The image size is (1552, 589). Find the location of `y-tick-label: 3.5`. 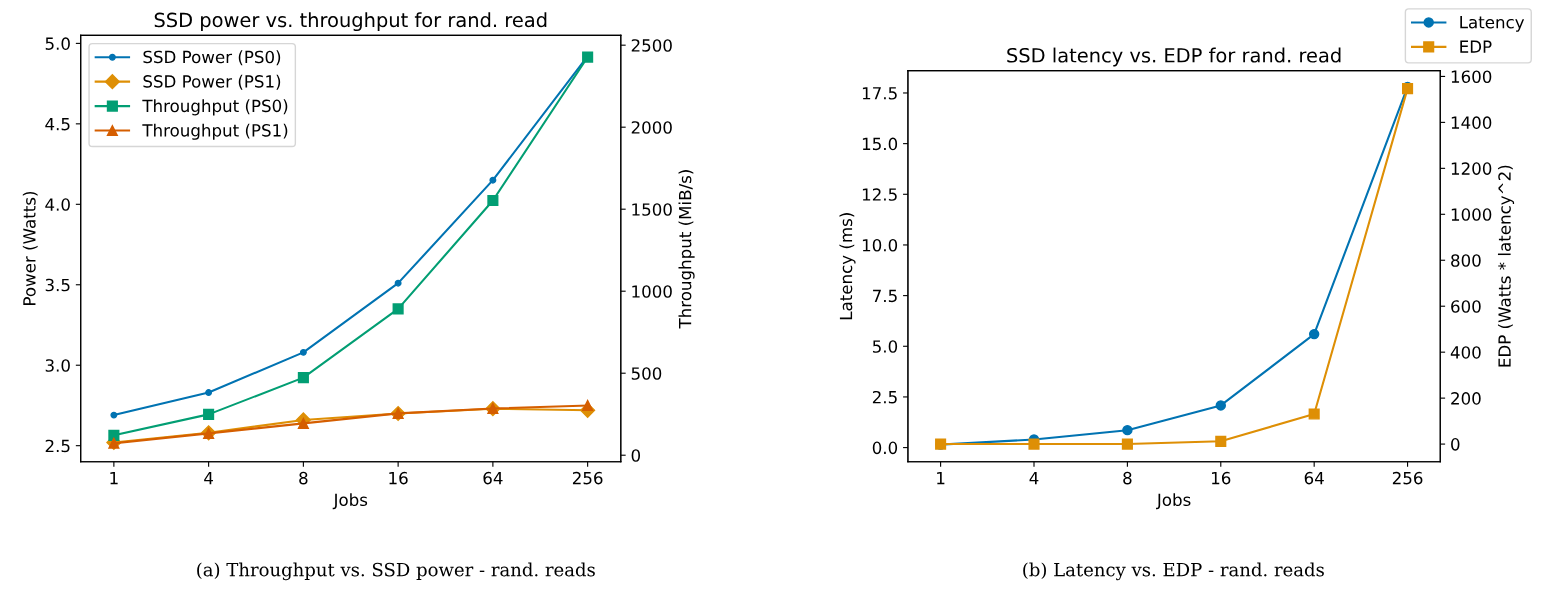

y-tick-label: 3.5 is located at coordinates (57, 285).